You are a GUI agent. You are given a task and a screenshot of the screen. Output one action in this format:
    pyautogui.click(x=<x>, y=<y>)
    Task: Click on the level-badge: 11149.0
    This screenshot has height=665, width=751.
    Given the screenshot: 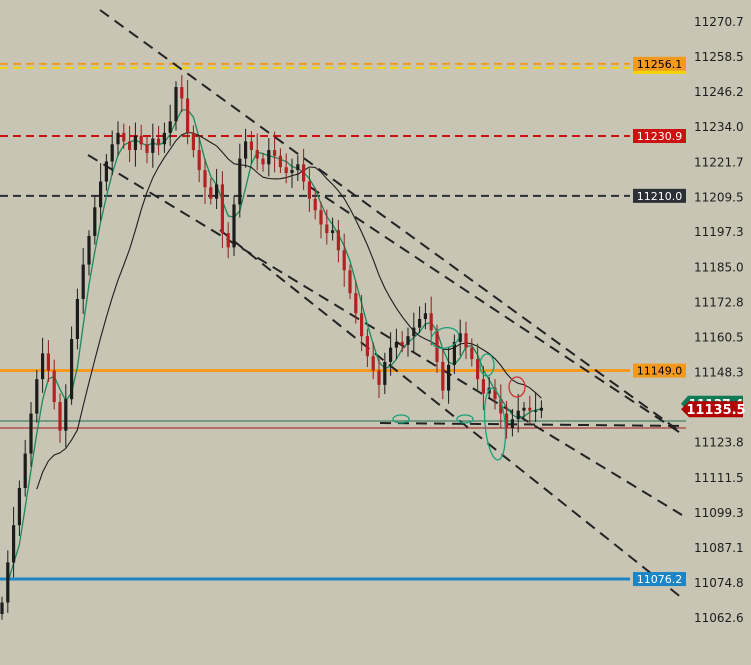 What is the action you would take?
    pyautogui.click(x=659, y=370)
    